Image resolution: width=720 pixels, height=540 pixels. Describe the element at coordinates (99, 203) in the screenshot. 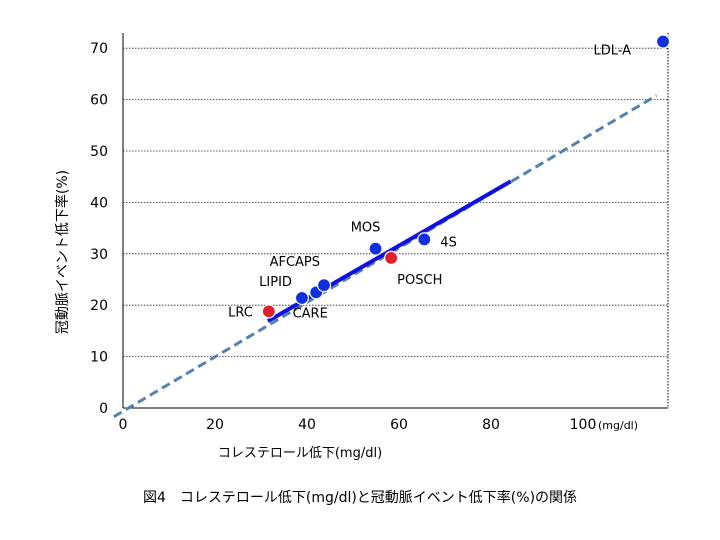

I see `y-tick-label-40: 40` at that location.